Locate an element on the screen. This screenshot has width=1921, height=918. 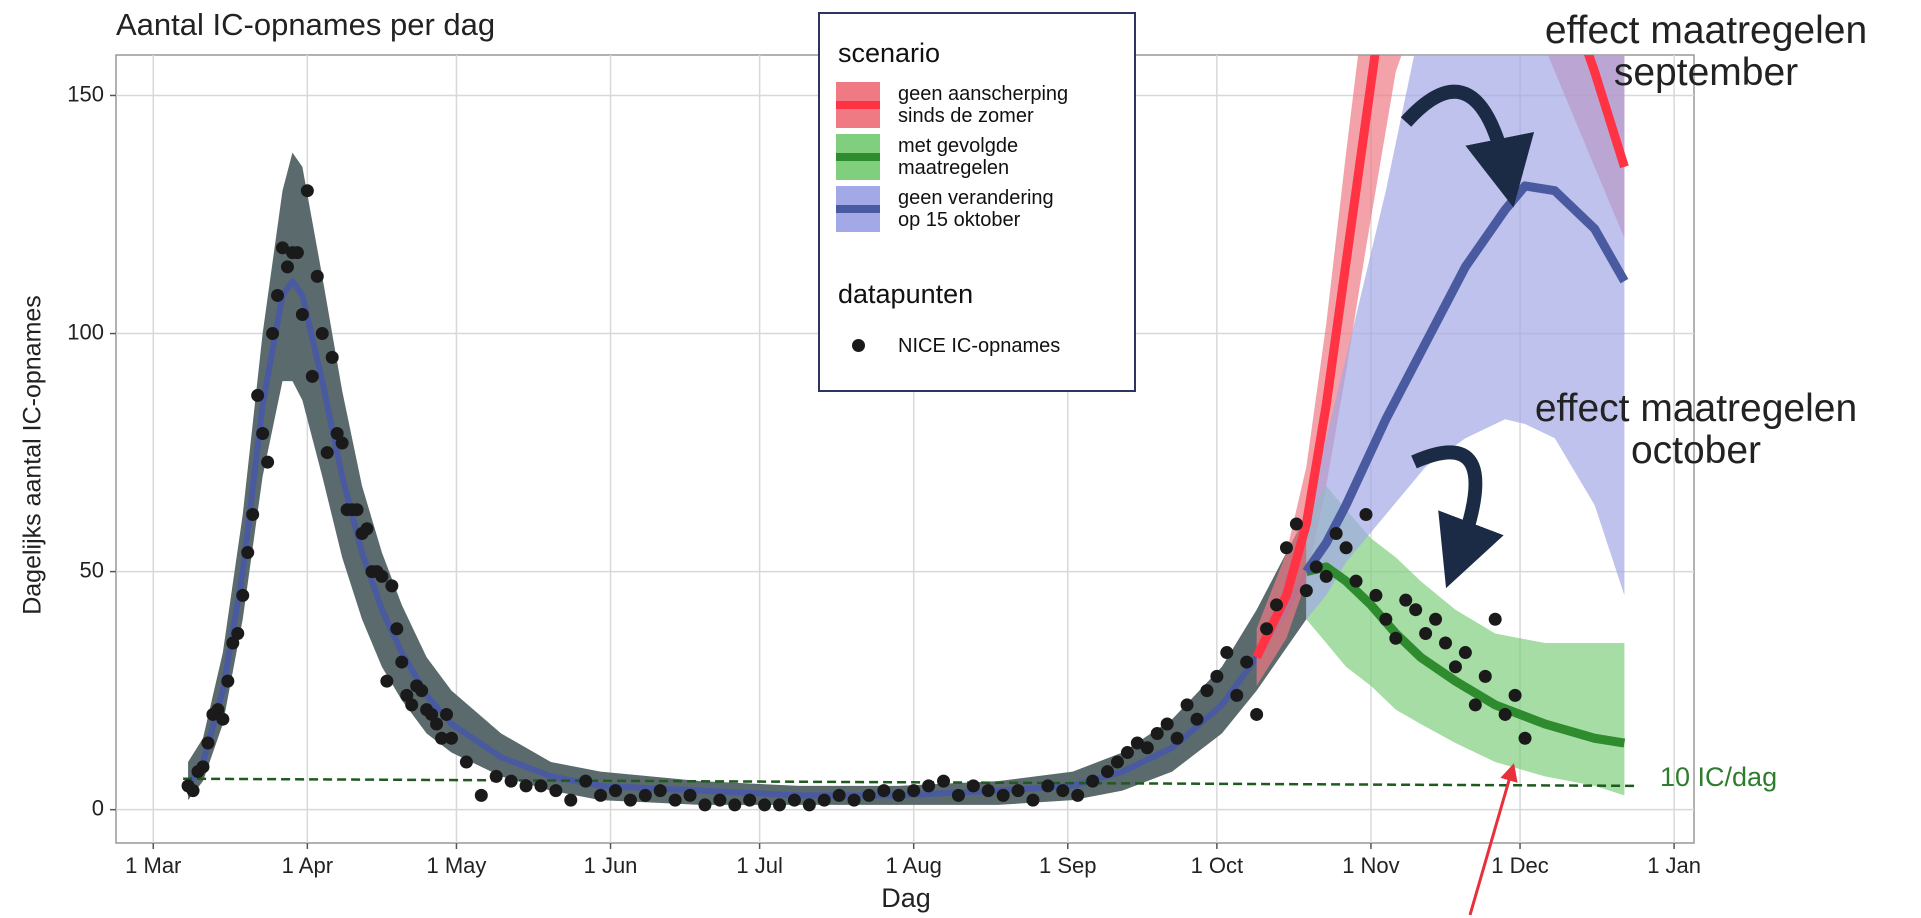
x-tick-label: 1 Jun is located at coordinates (611, 865).